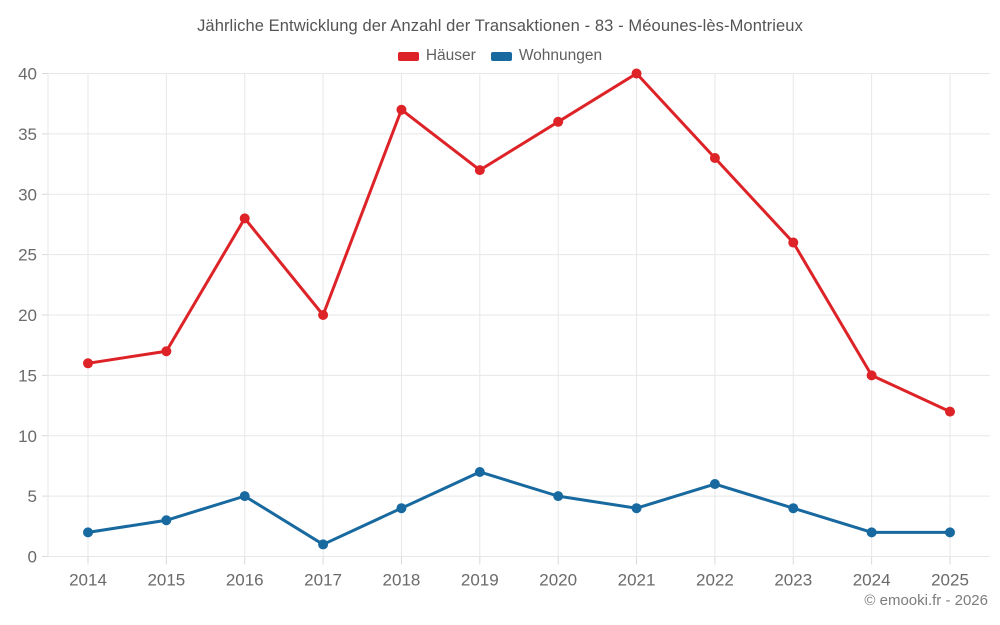  What do you see at coordinates (166, 580) in the screenshot?
I see `x-axis-tick-label: 2015` at bounding box center [166, 580].